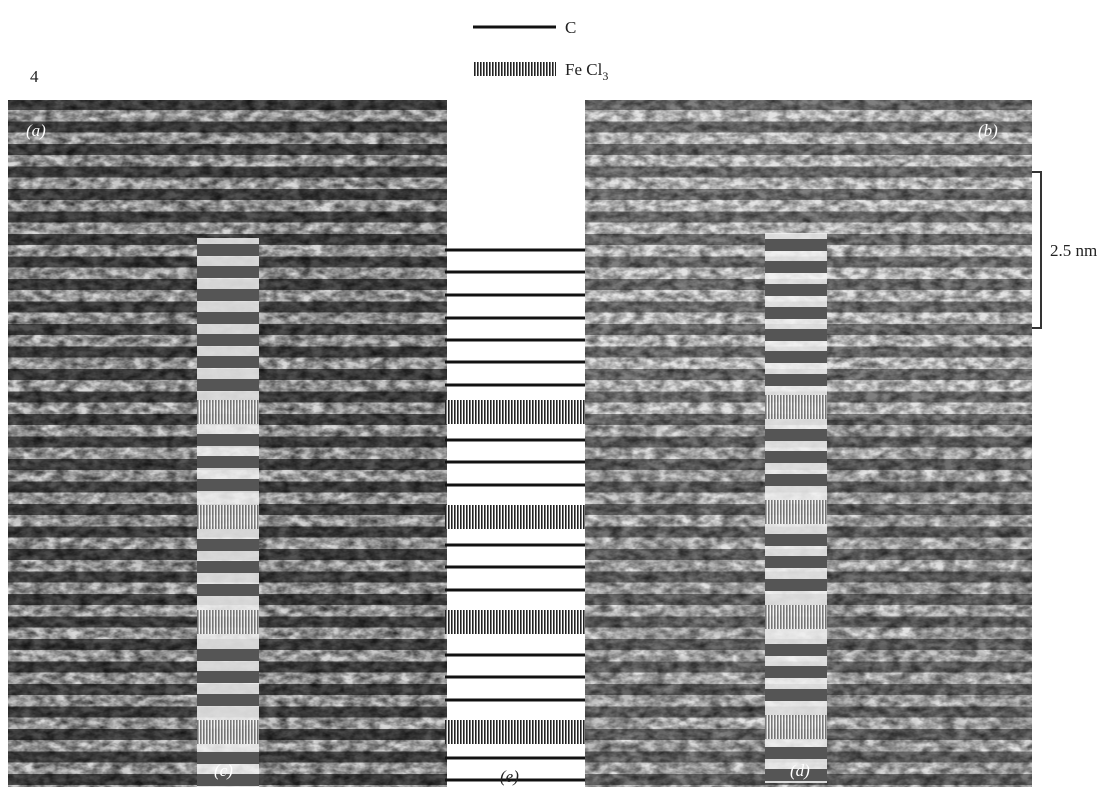  What do you see at coordinates (514, 69) in the screenshot?
I see `legend-intercalant-swatch` at bounding box center [514, 69].